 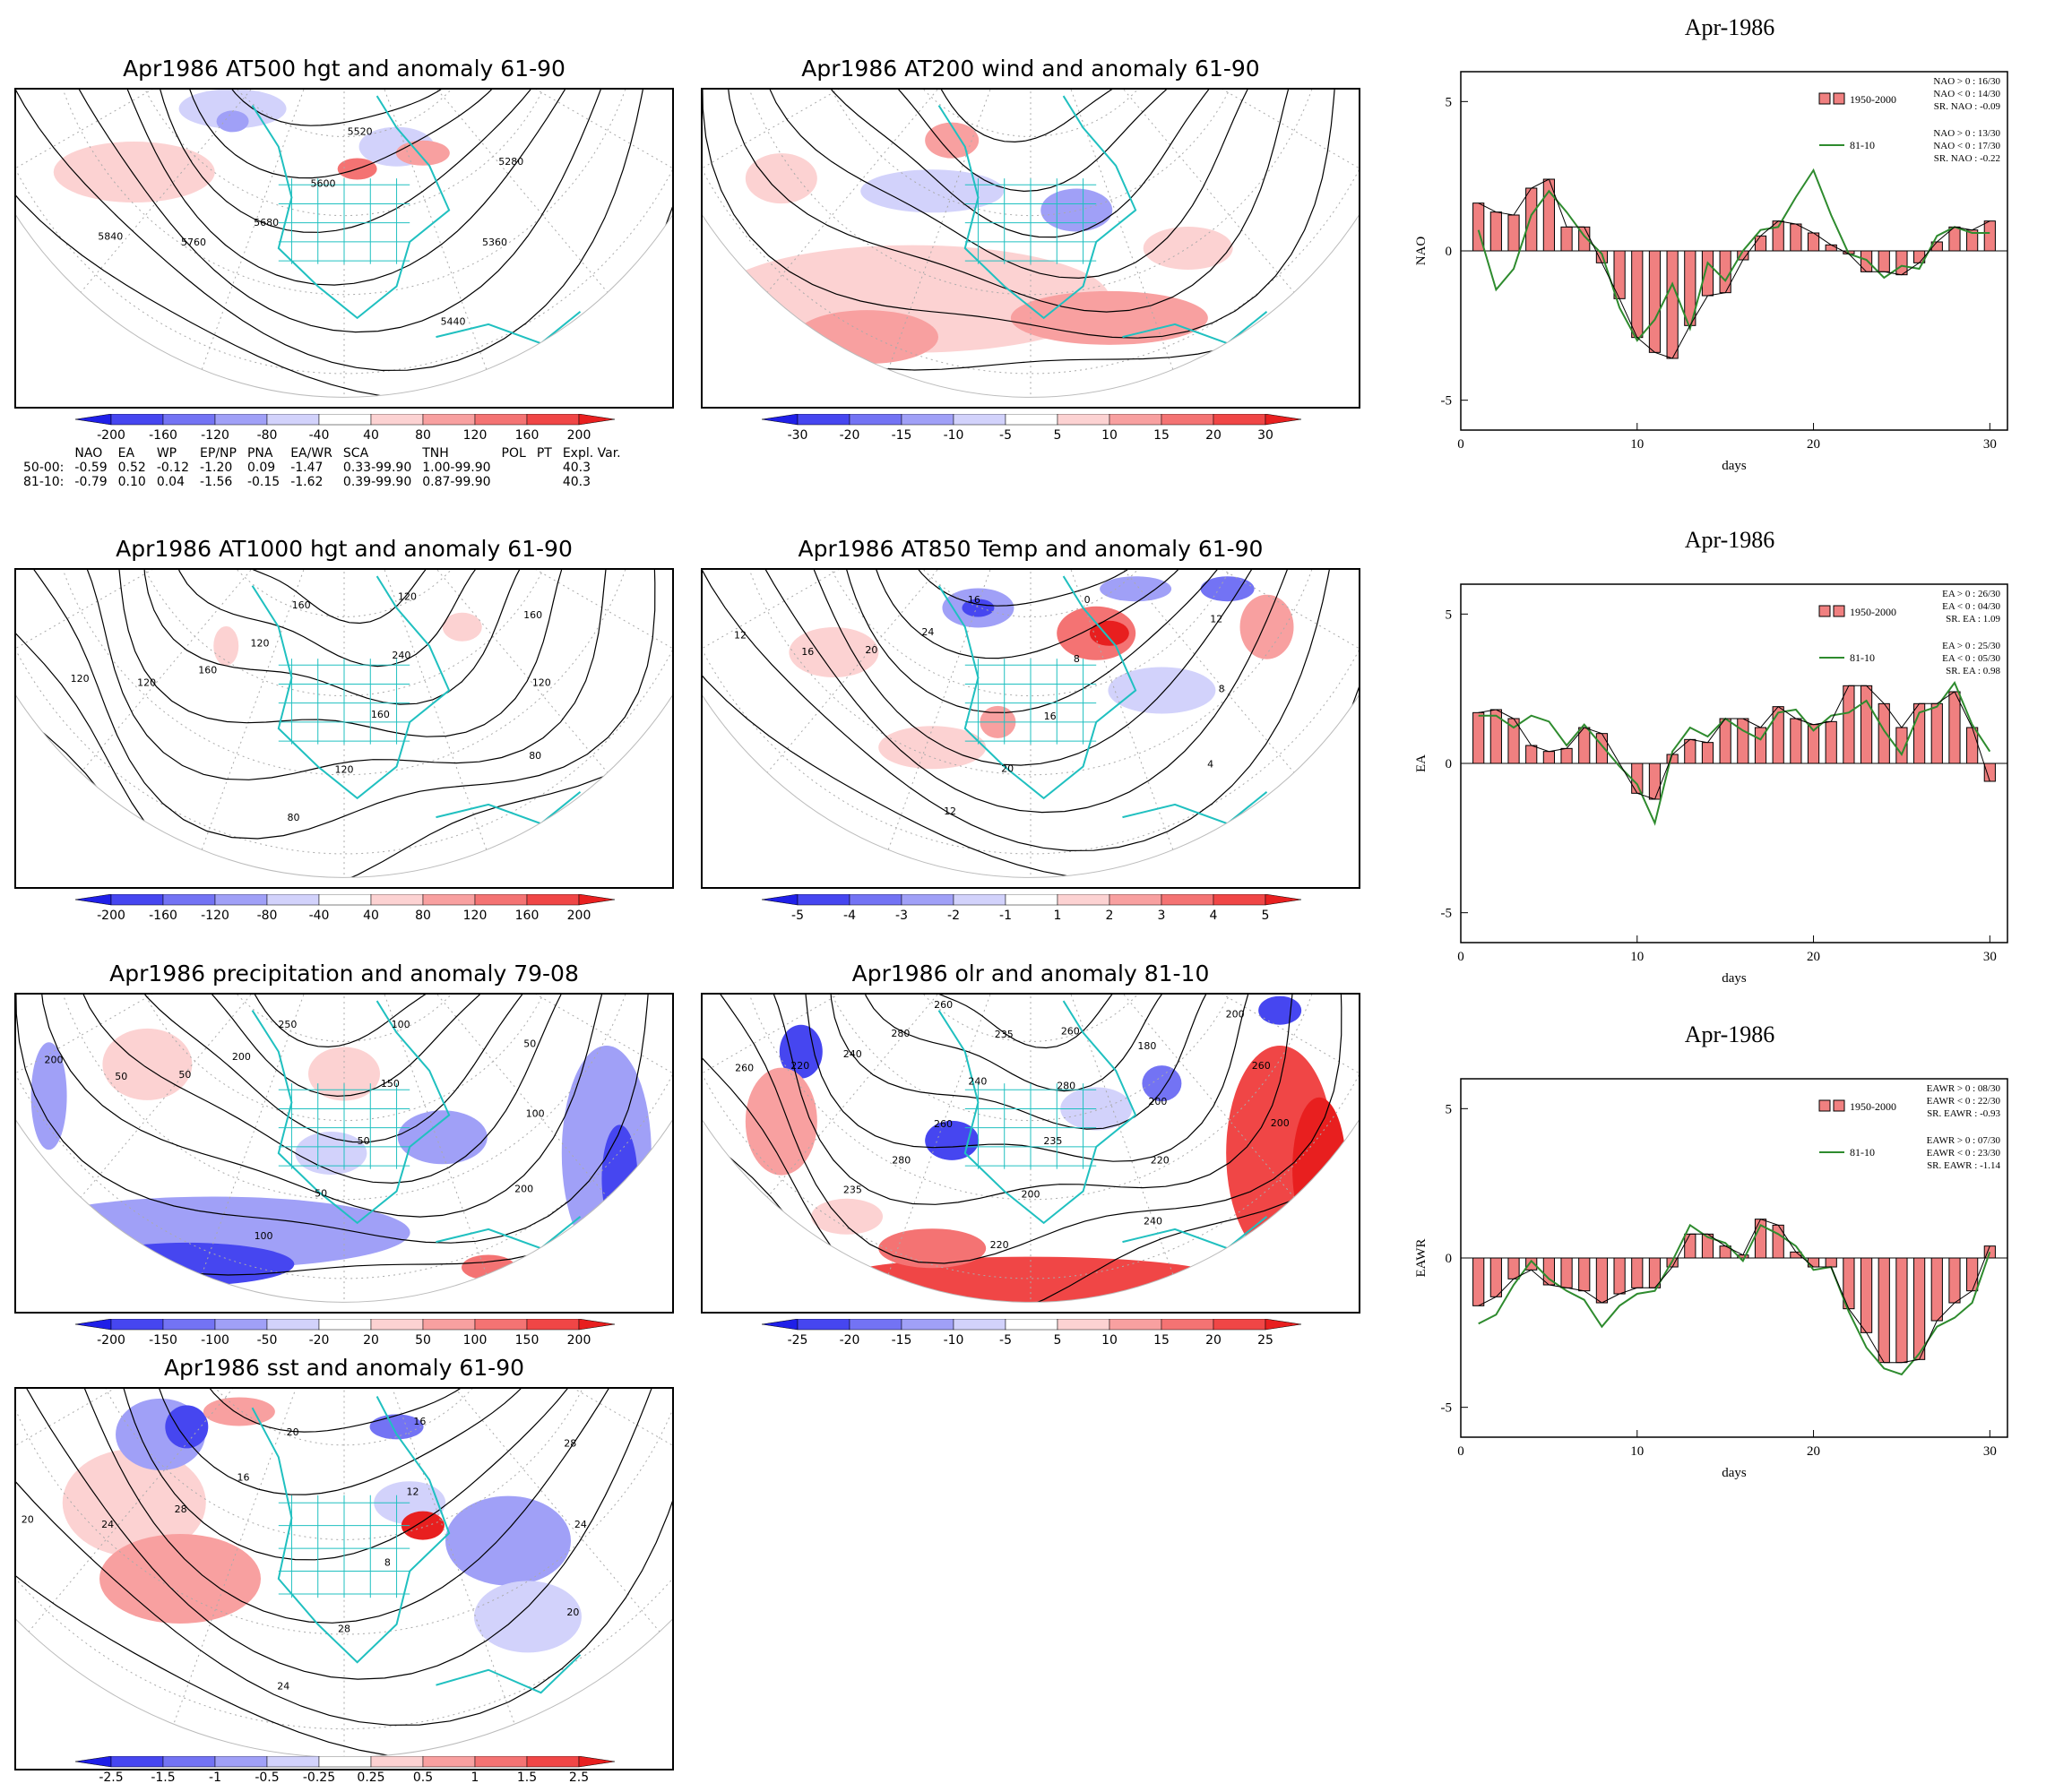 I want to click on map-title: Apr1986 AT850 Temp and anomaly 61-90, so click(x=1031, y=549).